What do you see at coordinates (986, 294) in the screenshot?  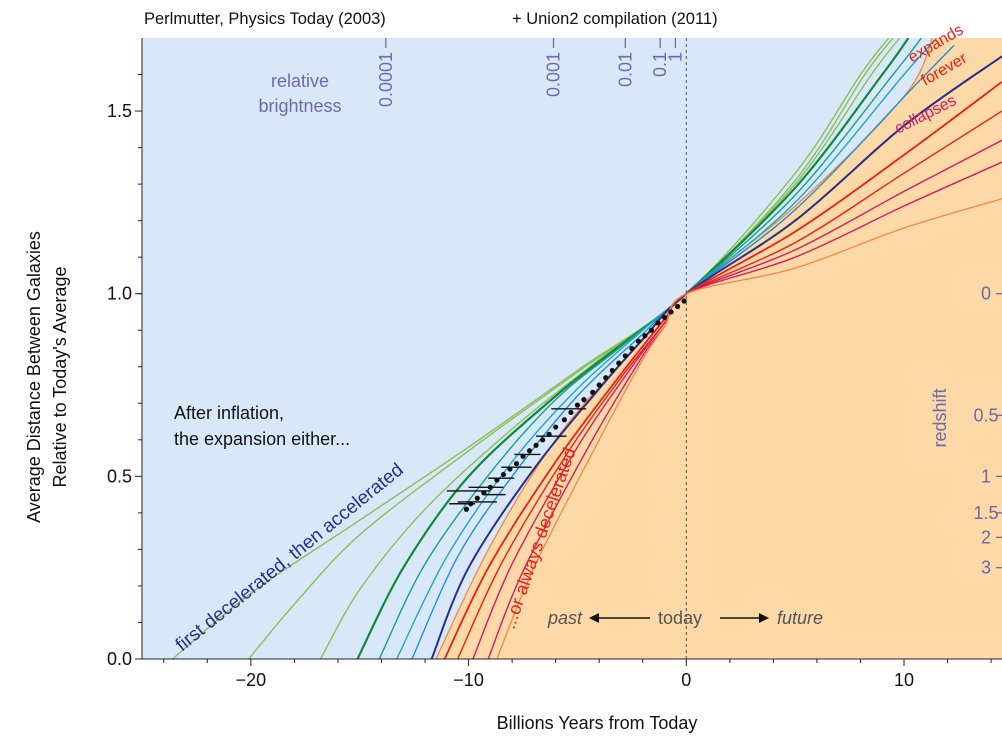 I see `redshift-label-1: 0` at bounding box center [986, 294].